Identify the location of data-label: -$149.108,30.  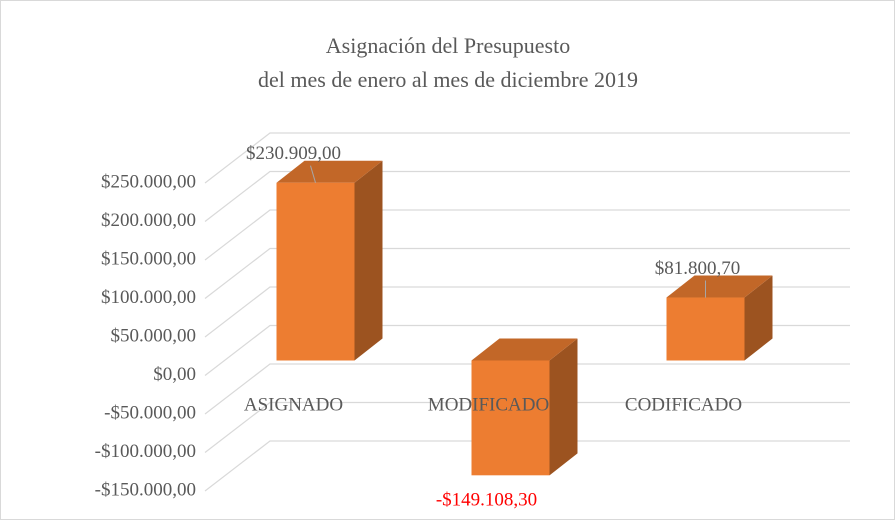
(486, 500).